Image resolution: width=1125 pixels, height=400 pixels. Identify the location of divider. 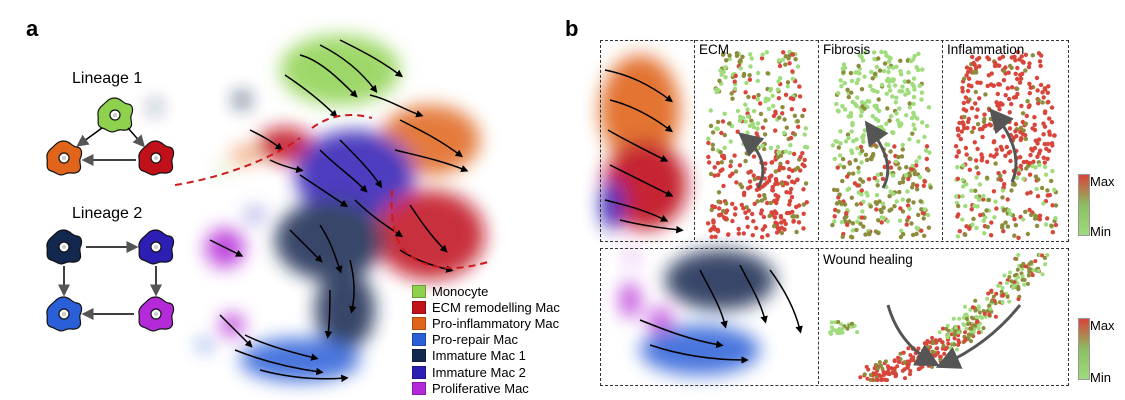
(694, 140).